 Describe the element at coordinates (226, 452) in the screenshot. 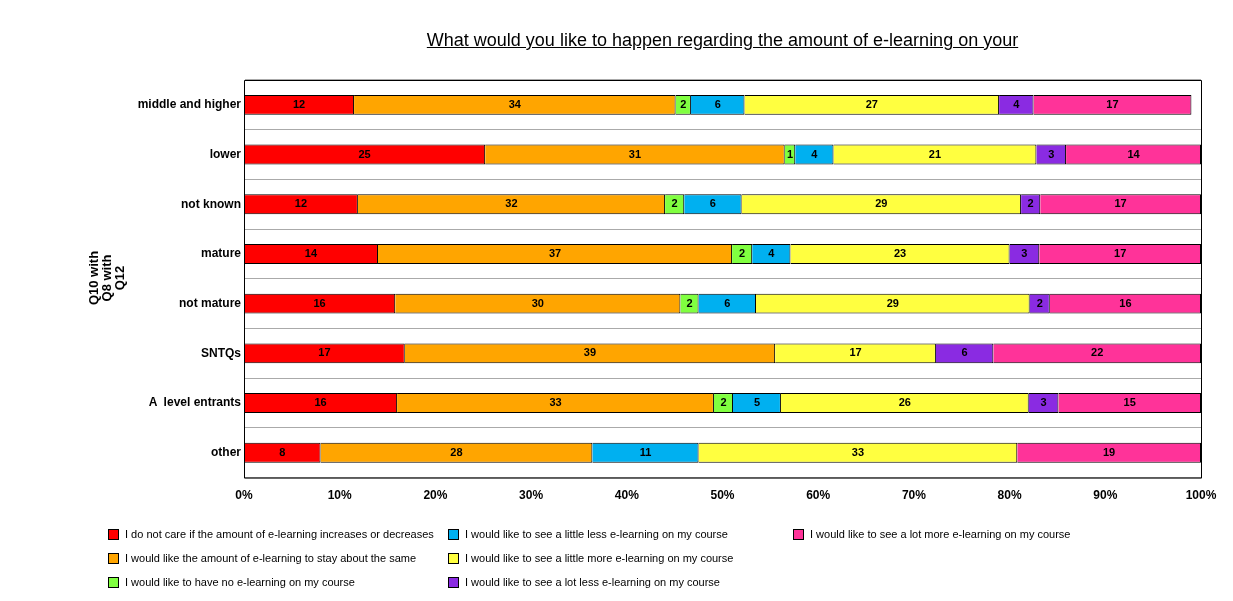

I see `y-tick-label: other` at that location.